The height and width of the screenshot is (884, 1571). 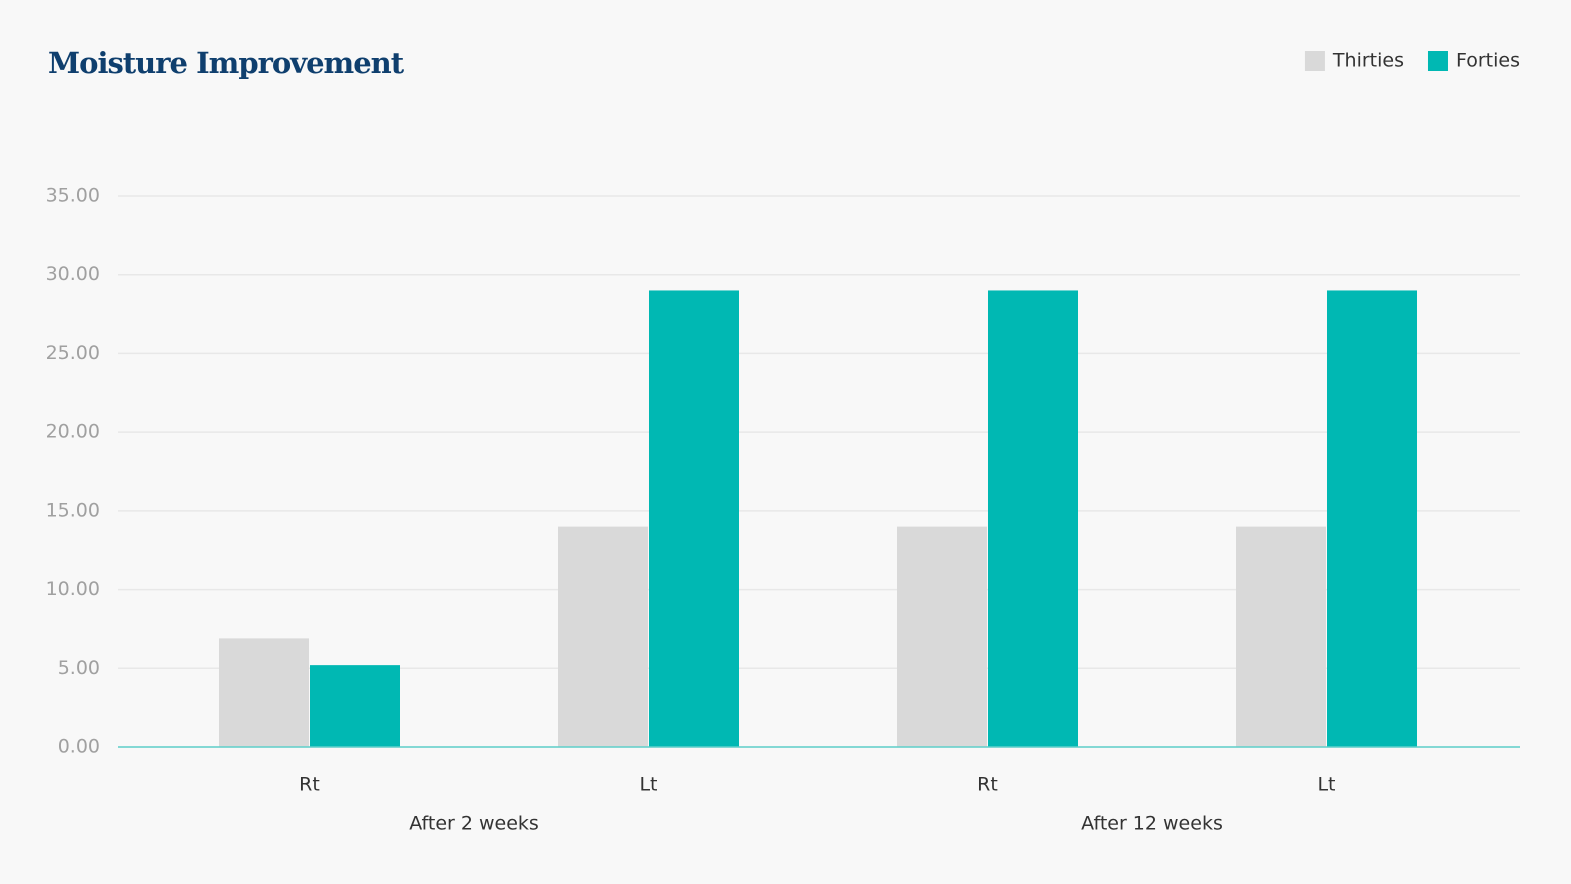 I want to click on y-tick-label: 15.00, so click(x=73, y=510).